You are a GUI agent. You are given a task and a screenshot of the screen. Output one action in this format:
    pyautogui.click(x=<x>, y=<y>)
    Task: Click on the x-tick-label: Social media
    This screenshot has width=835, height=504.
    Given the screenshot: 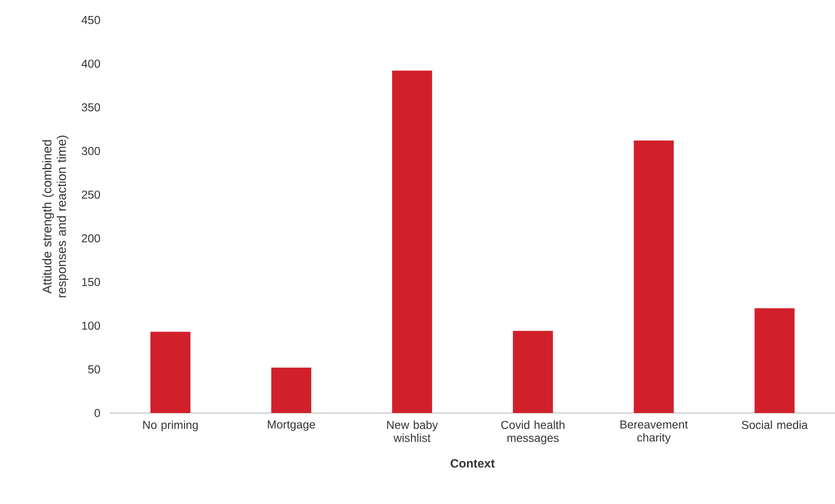 What is the action you would take?
    pyautogui.click(x=775, y=424)
    